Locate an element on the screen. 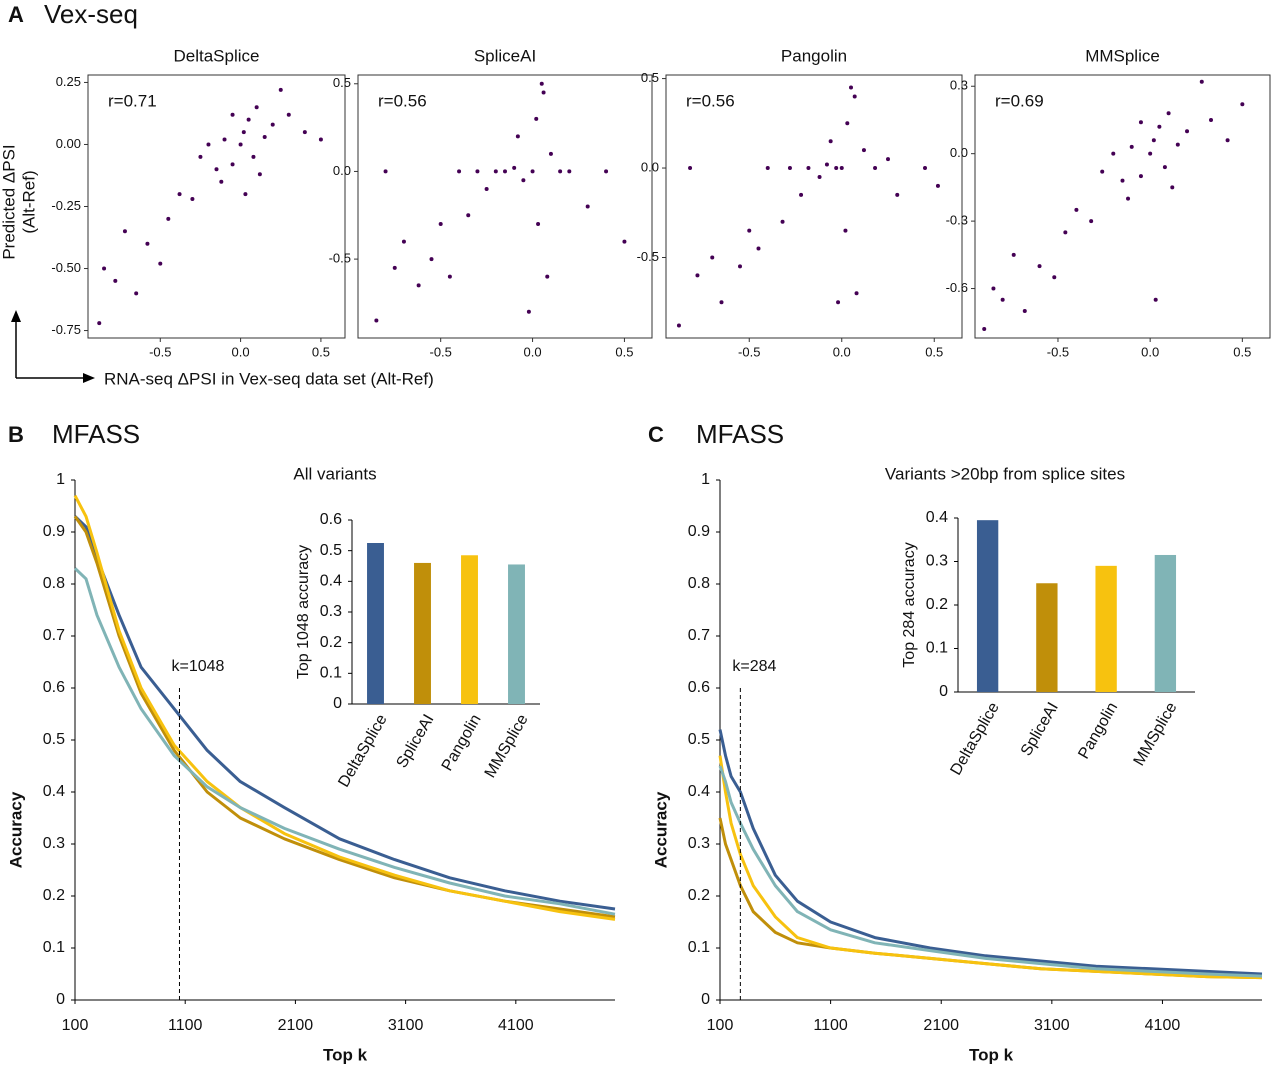  y-tick-label: 0.1 is located at coordinates (331, 673).